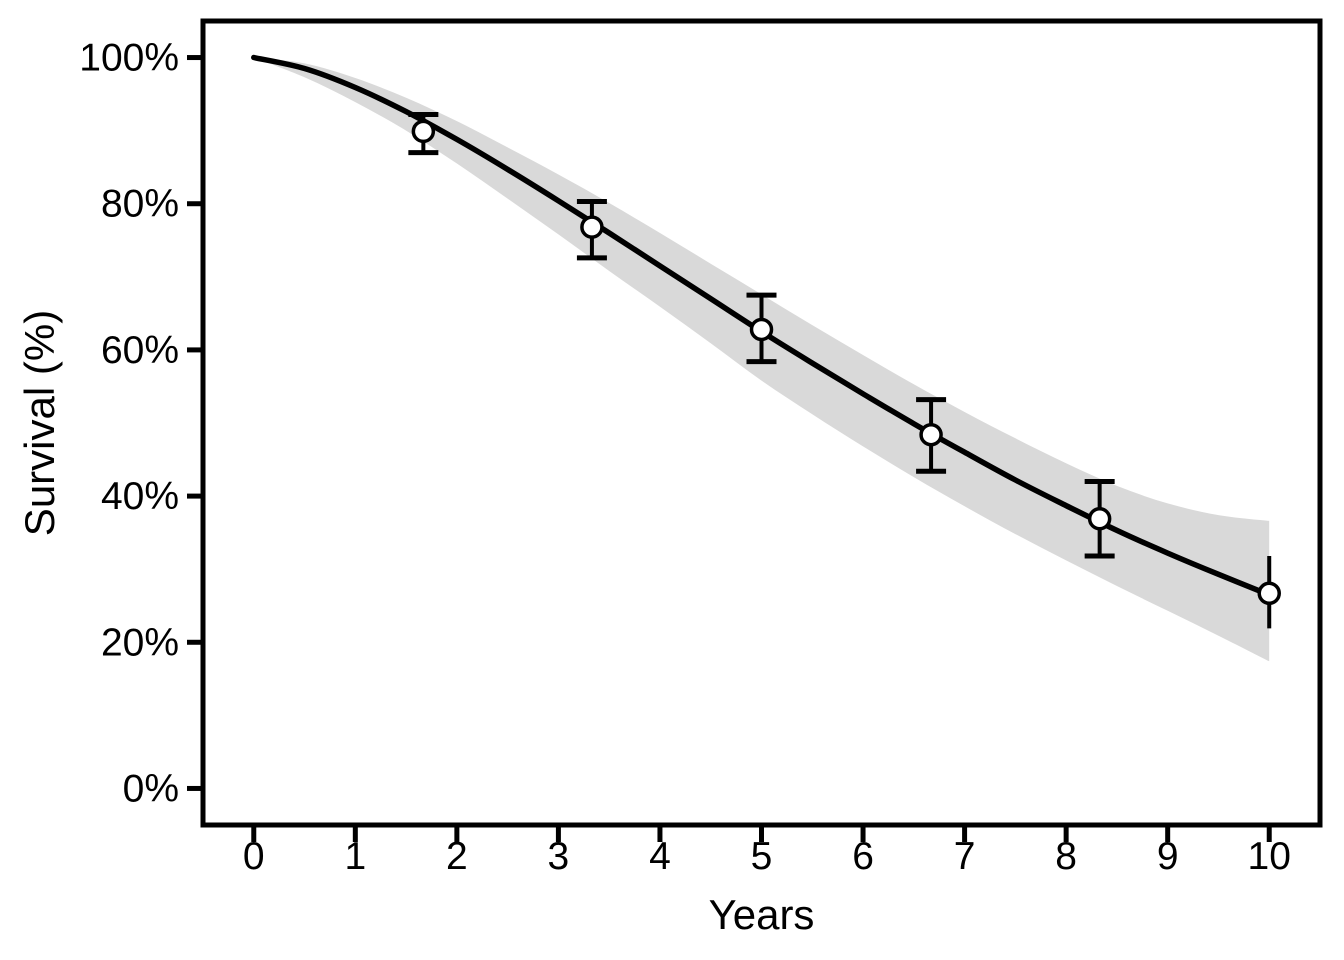 Image resolution: width=1344 pixels, height=960 pixels. I want to click on y-tick-label: 40%, so click(140, 496).